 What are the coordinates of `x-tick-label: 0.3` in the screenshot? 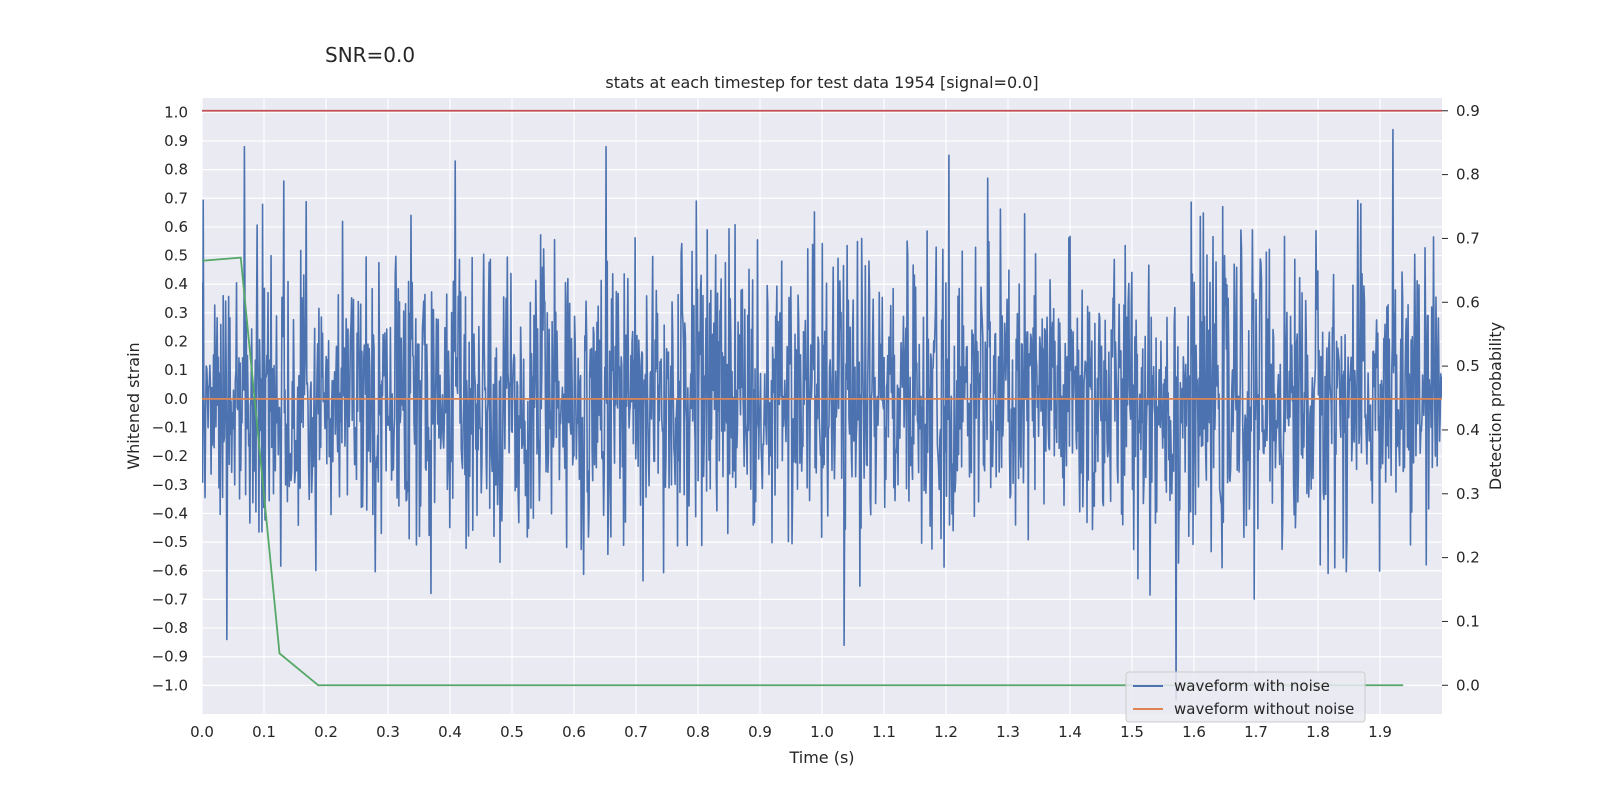 It's located at (388, 732).